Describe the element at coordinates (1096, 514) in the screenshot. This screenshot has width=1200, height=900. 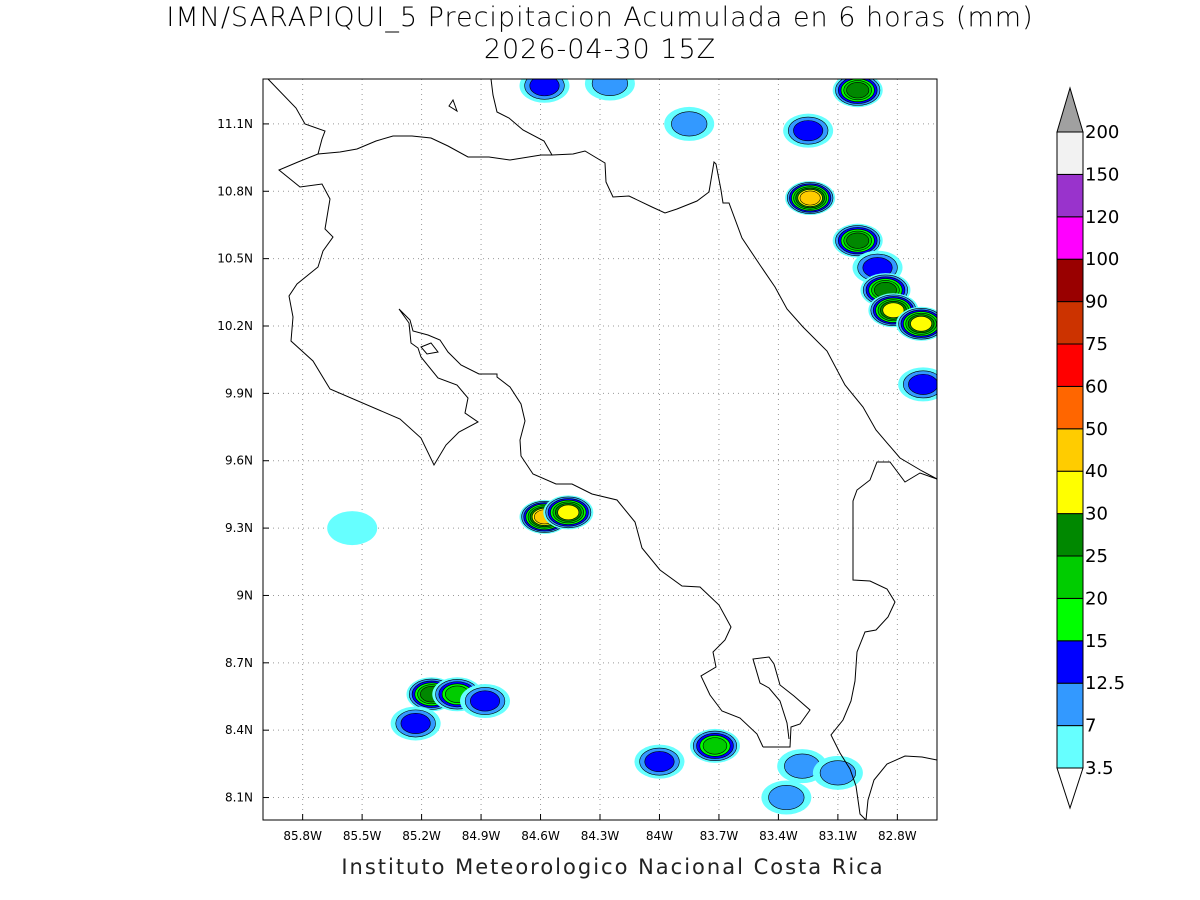
I see `colorbar-label: 30` at that location.